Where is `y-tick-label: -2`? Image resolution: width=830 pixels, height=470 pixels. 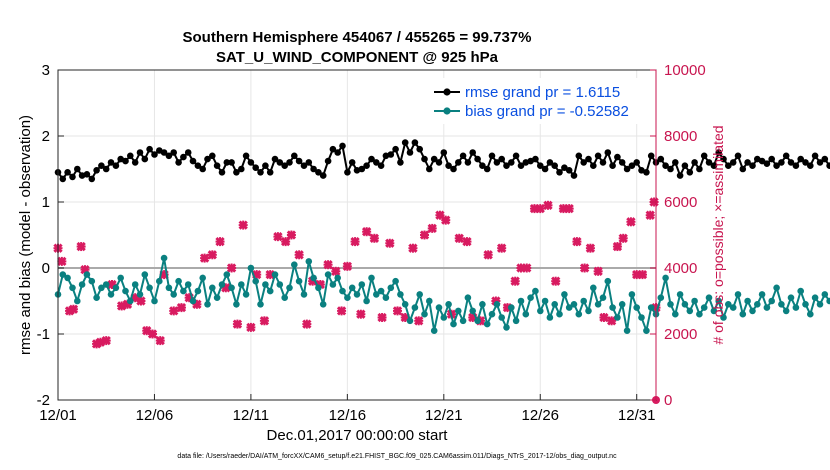
y-tick-label: -2 is located at coordinates (43, 400).